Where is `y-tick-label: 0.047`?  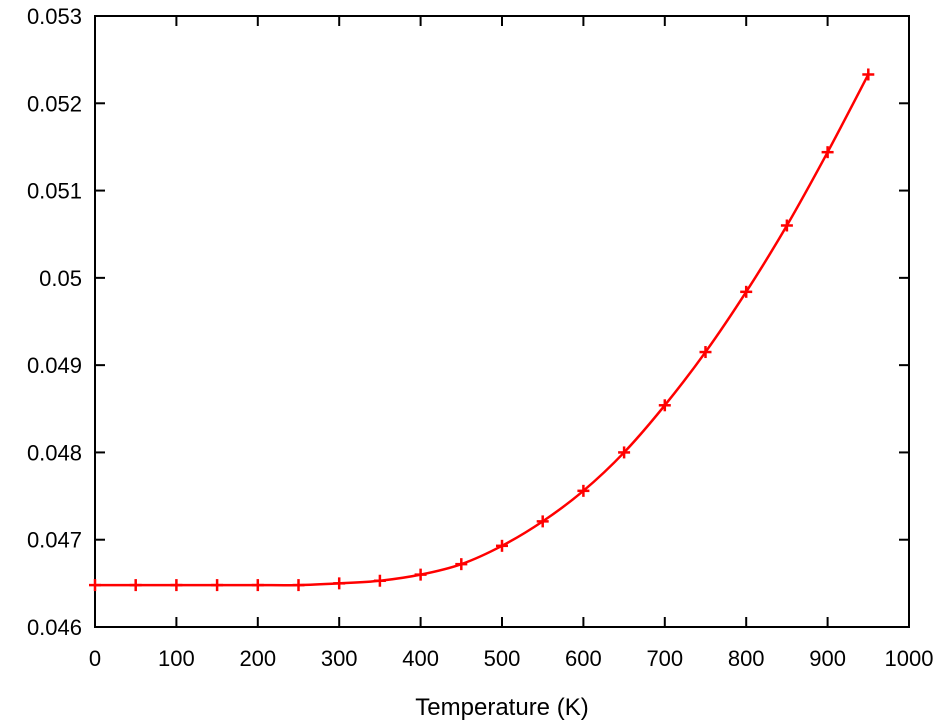
y-tick-label: 0.047 is located at coordinates (54, 540).